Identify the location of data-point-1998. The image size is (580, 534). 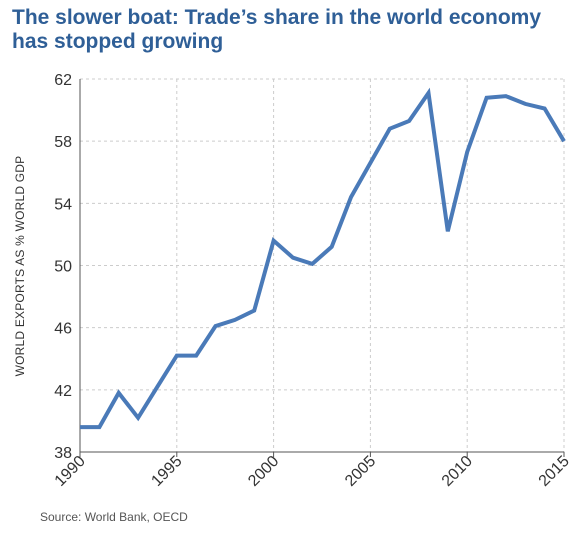
(235, 320).